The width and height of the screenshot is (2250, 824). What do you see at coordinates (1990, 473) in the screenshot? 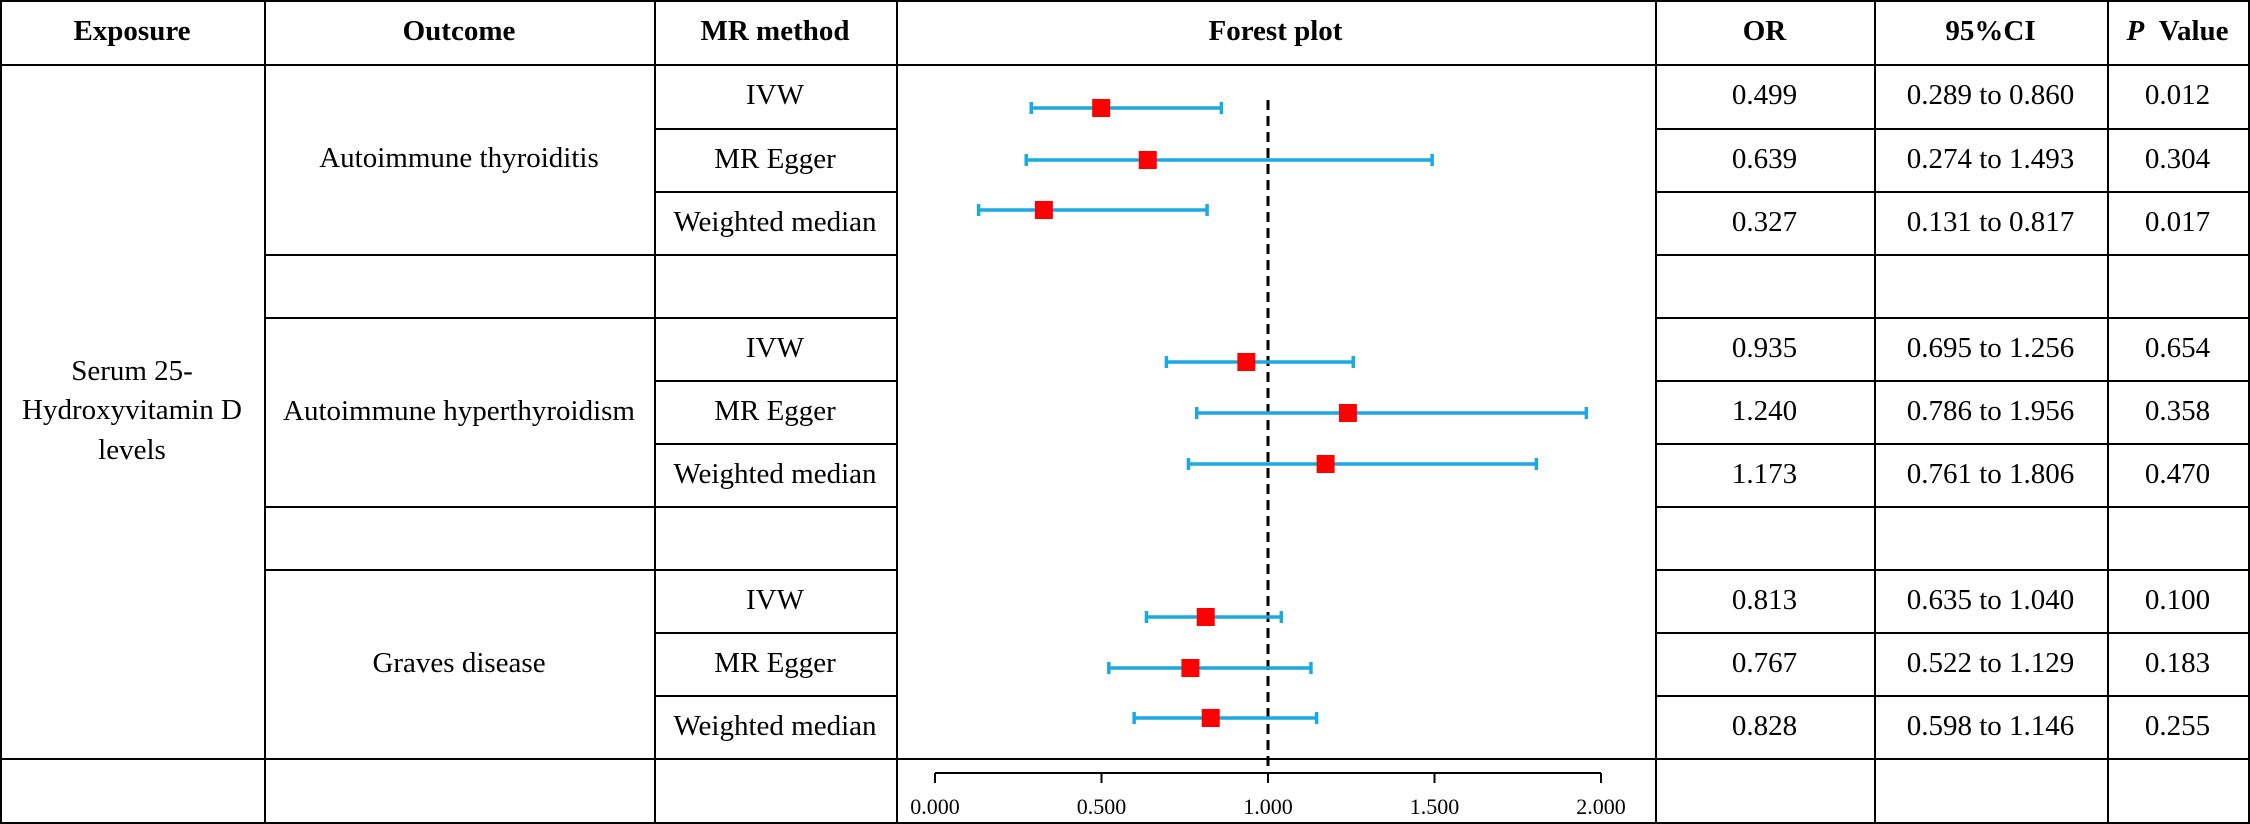
I see `ci-cell: 0.761 to 1.806` at bounding box center [1990, 473].